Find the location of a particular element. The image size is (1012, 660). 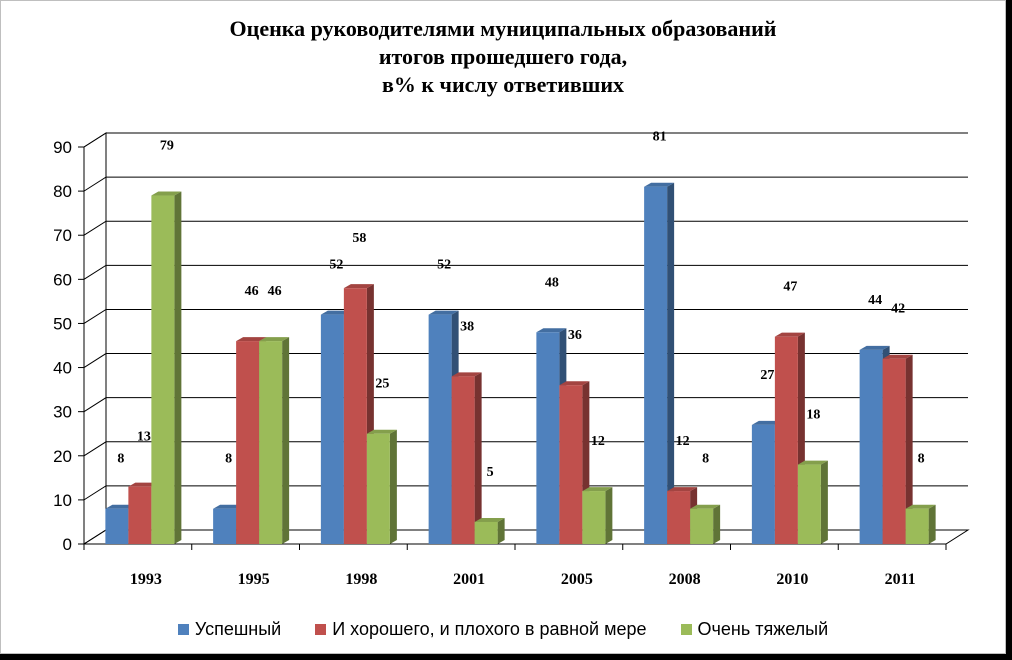

legend-entry-successful: Успешный is located at coordinates (229, 629).